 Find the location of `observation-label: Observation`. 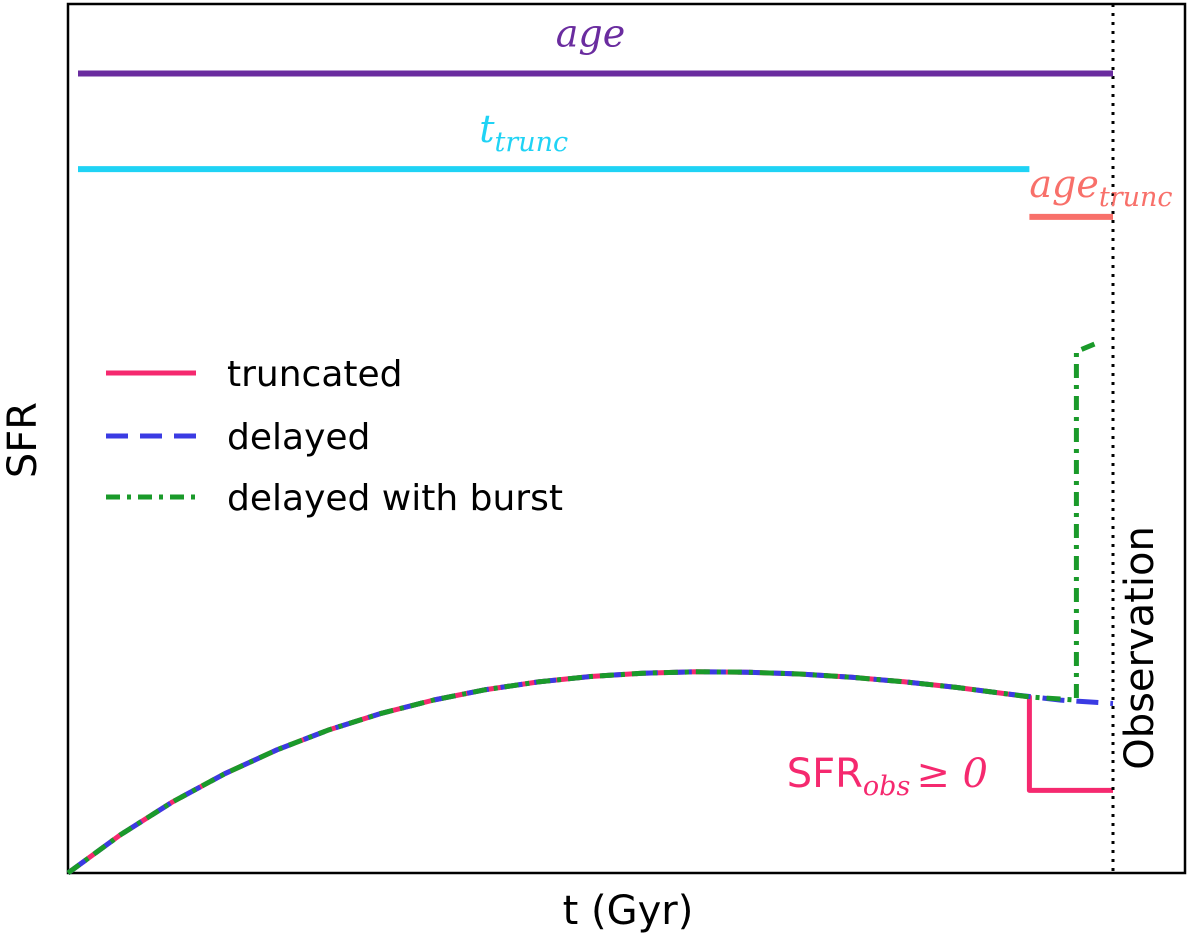

observation-label: Observation is located at coordinates (1140, 648).